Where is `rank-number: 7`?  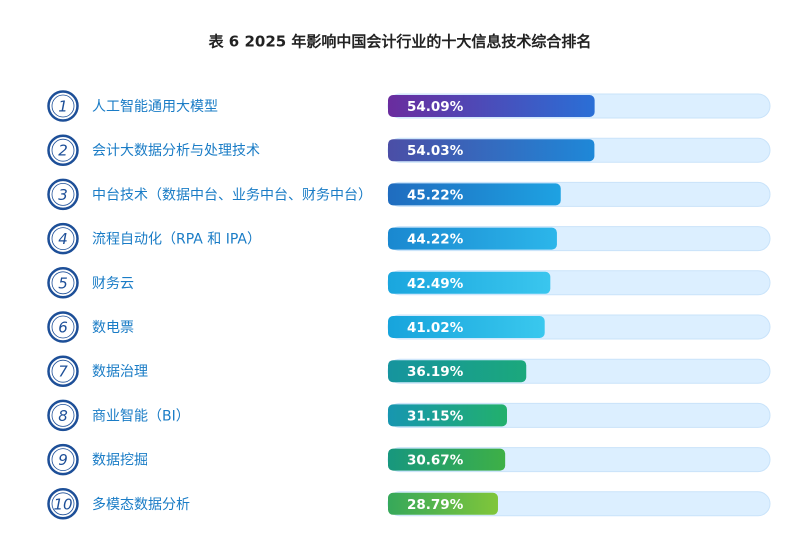 rank-number: 7 is located at coordinates (63, 372).